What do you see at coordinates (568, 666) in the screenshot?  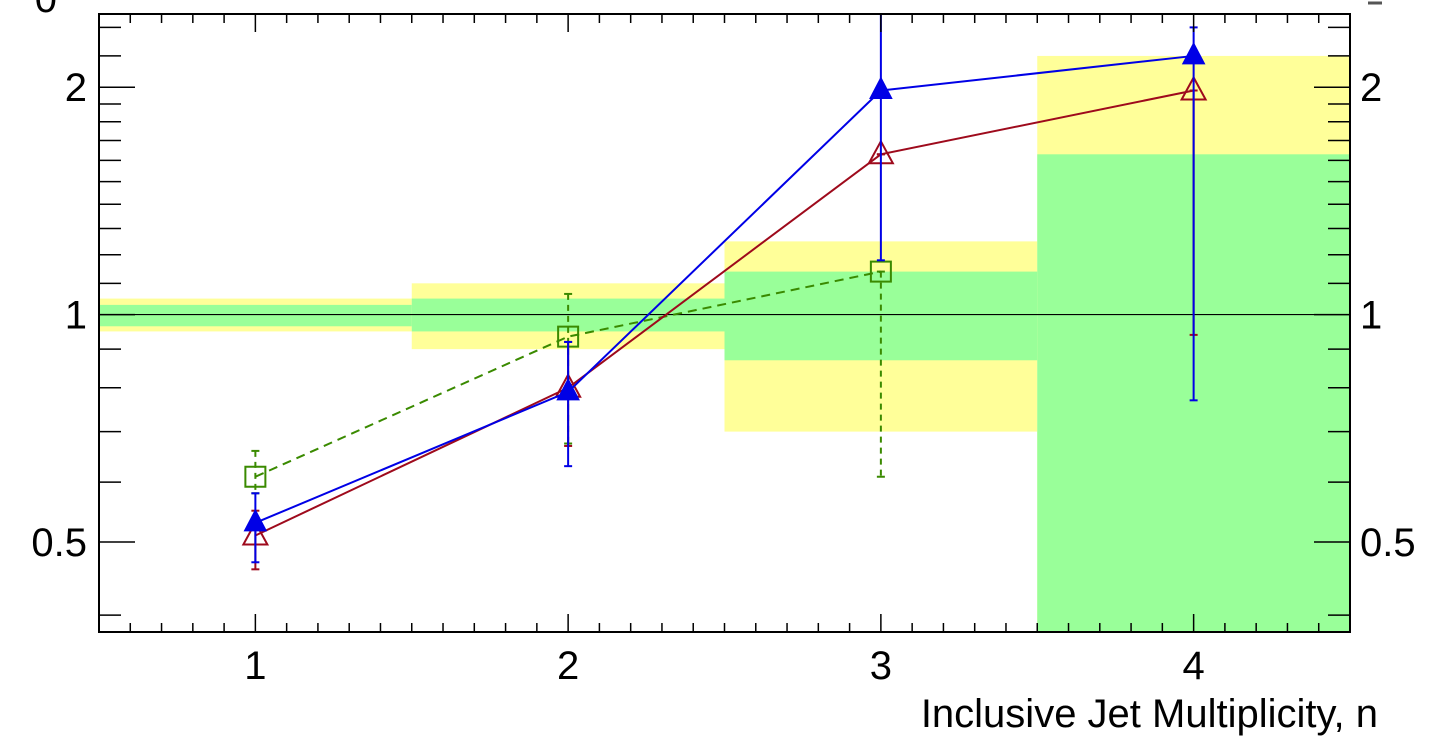 I see `x-tick-label: 2` at bounding box center [568, 666].